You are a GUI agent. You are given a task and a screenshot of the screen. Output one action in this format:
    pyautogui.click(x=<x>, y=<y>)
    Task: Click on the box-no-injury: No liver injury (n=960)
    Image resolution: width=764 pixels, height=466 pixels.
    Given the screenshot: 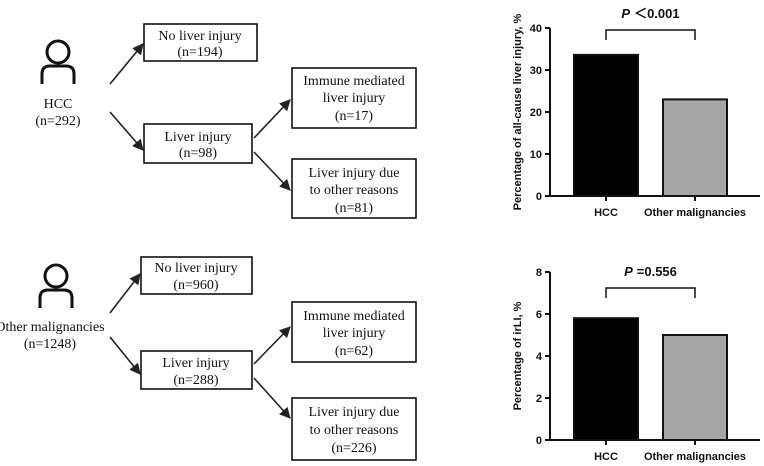 What is the action you would take?
    pyautogui.click(x=196, y=275)
    